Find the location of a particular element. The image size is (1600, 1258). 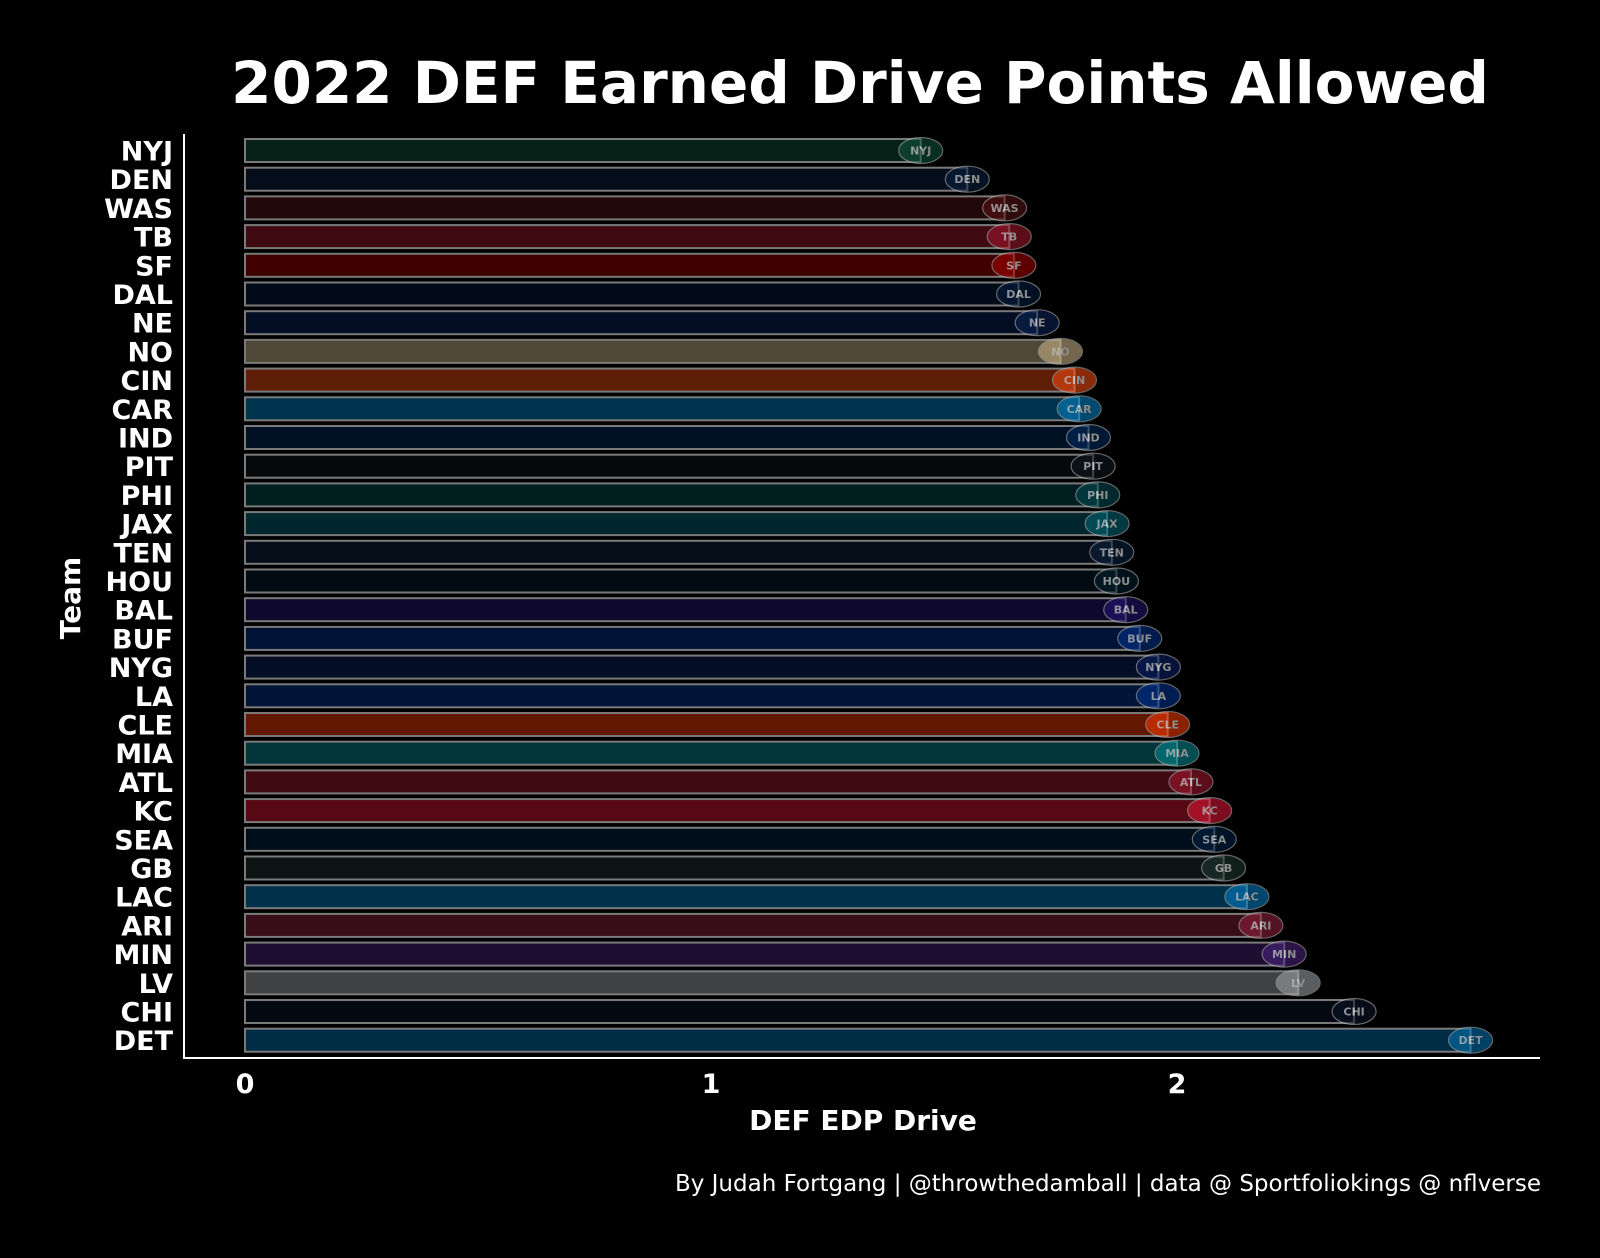

bar-ne is located at coordinates (641, 323).